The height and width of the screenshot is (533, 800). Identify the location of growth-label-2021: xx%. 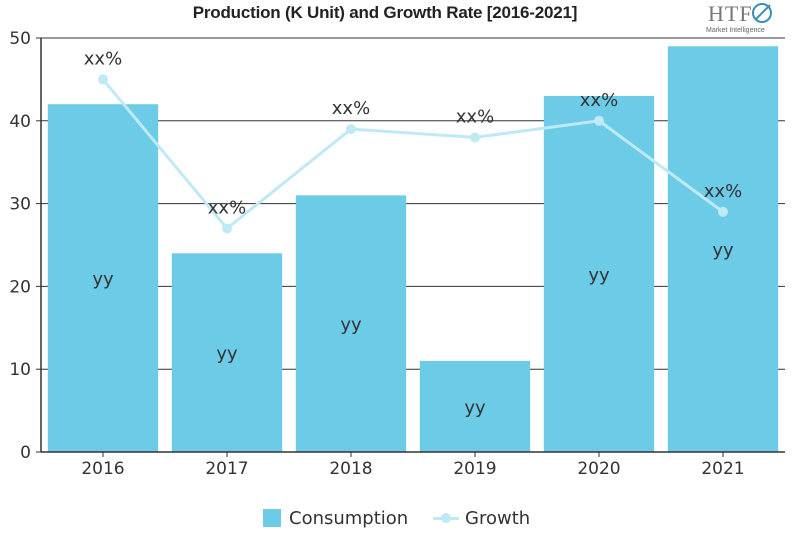
(723, 191).